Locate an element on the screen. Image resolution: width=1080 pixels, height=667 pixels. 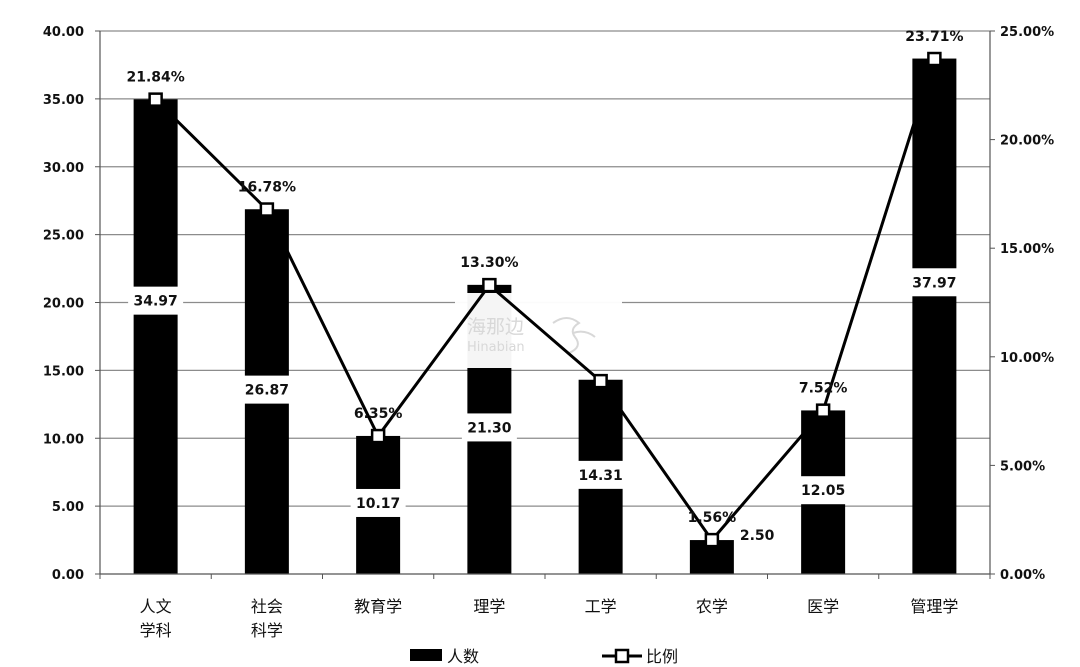
bar-value-label: 10.17 is located at coordinates (378, 504).